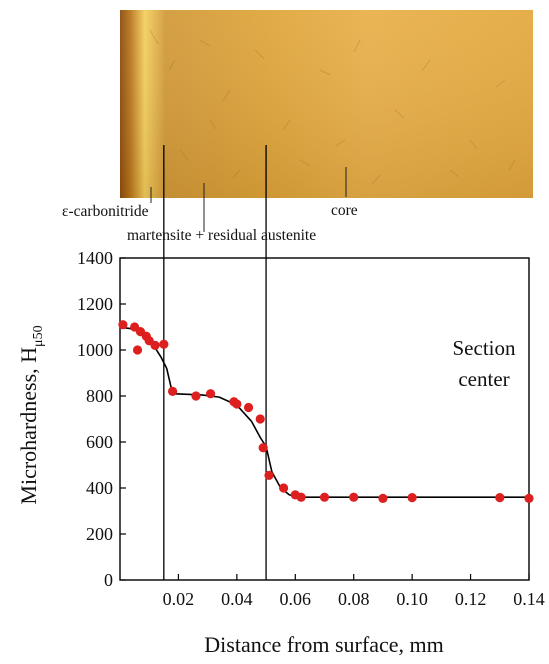 This screenshot has width=549, height=664. Describe the element at coordinates (237, 599) in the screenshot. I see `x-tick-label: 0.04` at that location.